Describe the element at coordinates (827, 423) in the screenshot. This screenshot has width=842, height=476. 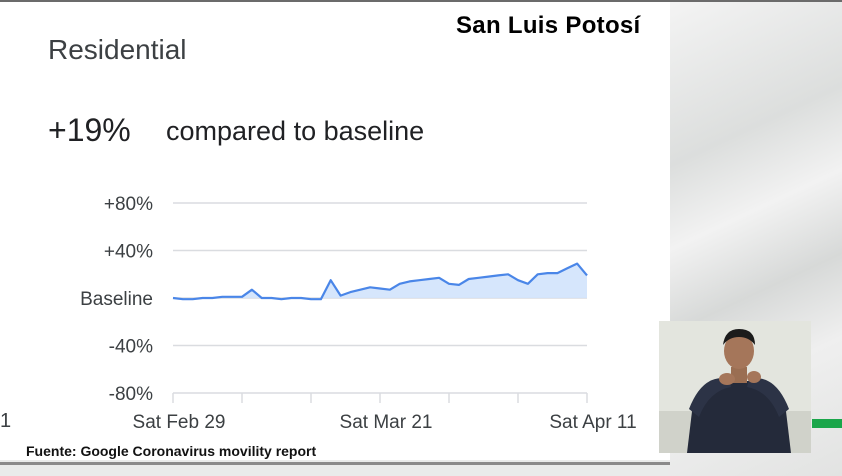
I see `accent-bar` at that location.